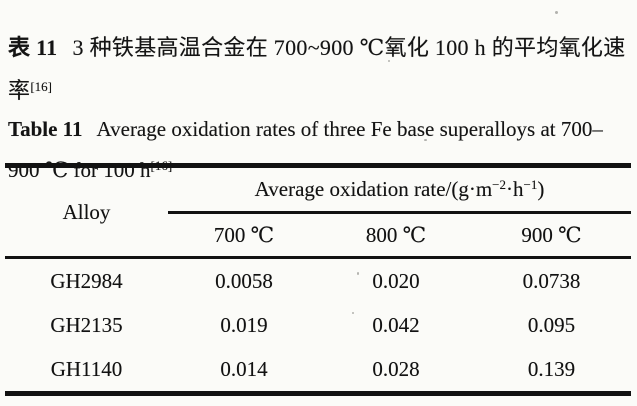 The height and width of the screenshot is (406, 637). I want to click on value-cell-700: 0.014, so click(244, 368).